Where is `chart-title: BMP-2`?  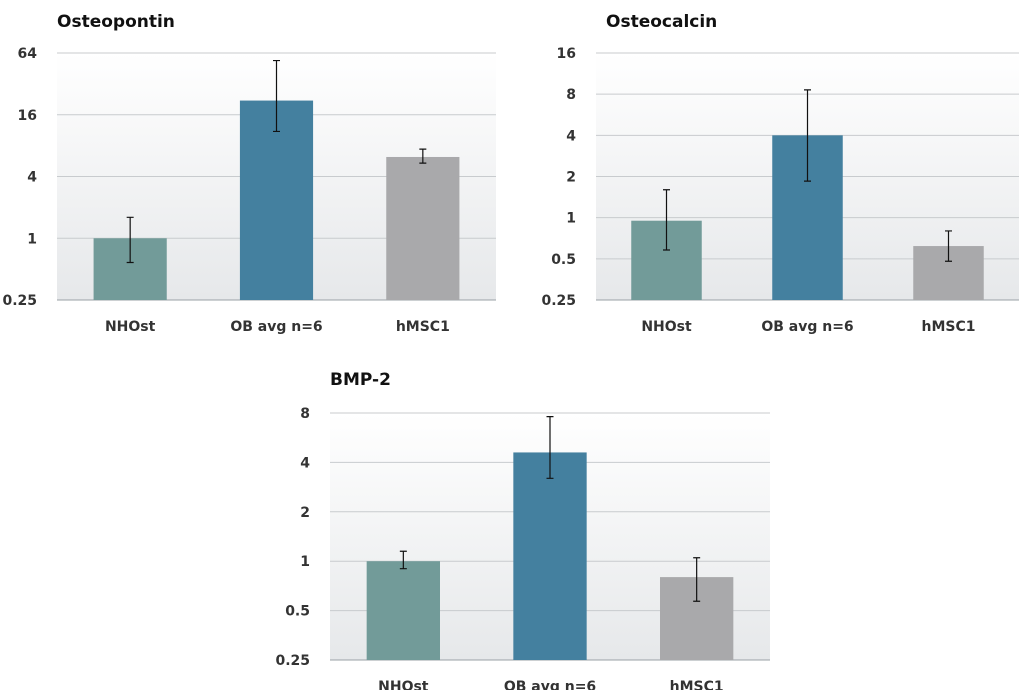 chart-title: BMP-2 is located at coordinates (360, 380).